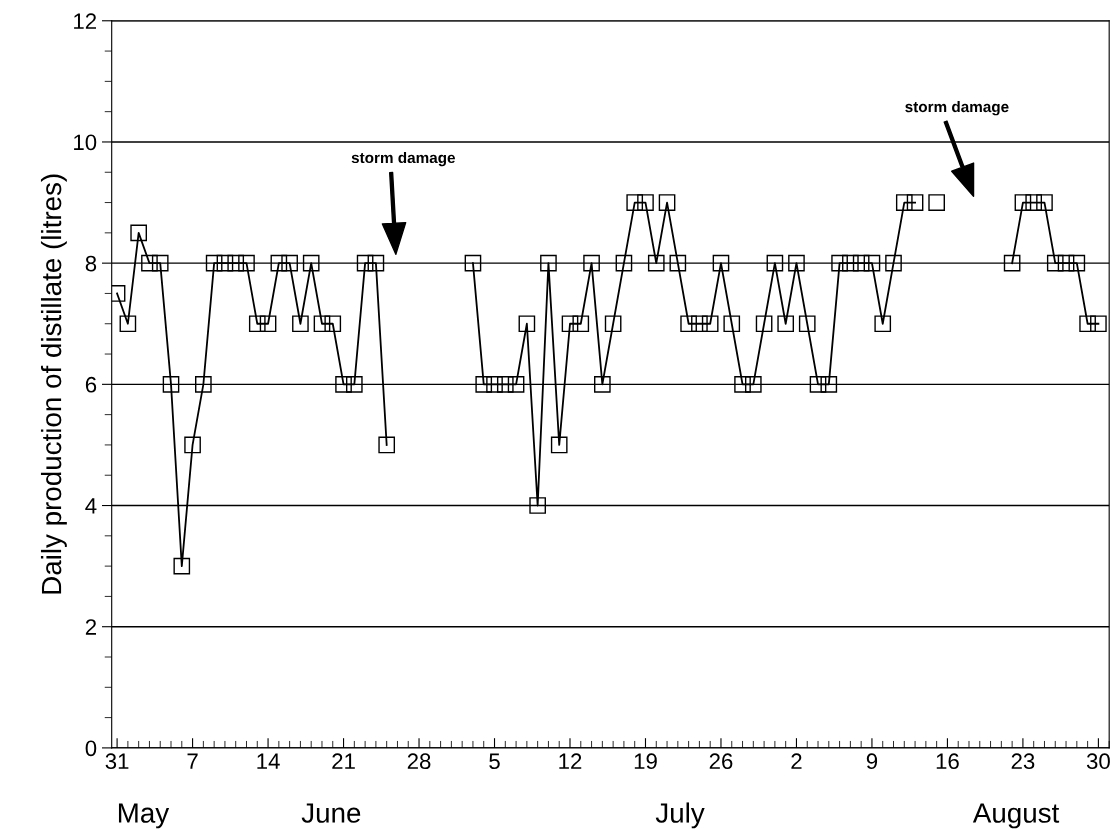 This screenshot has height=831, width=1117. What do you see at coordinates (570, 761) in the screenshot?
I see `x-tick-label: 12` at bounding box center [570, 761].